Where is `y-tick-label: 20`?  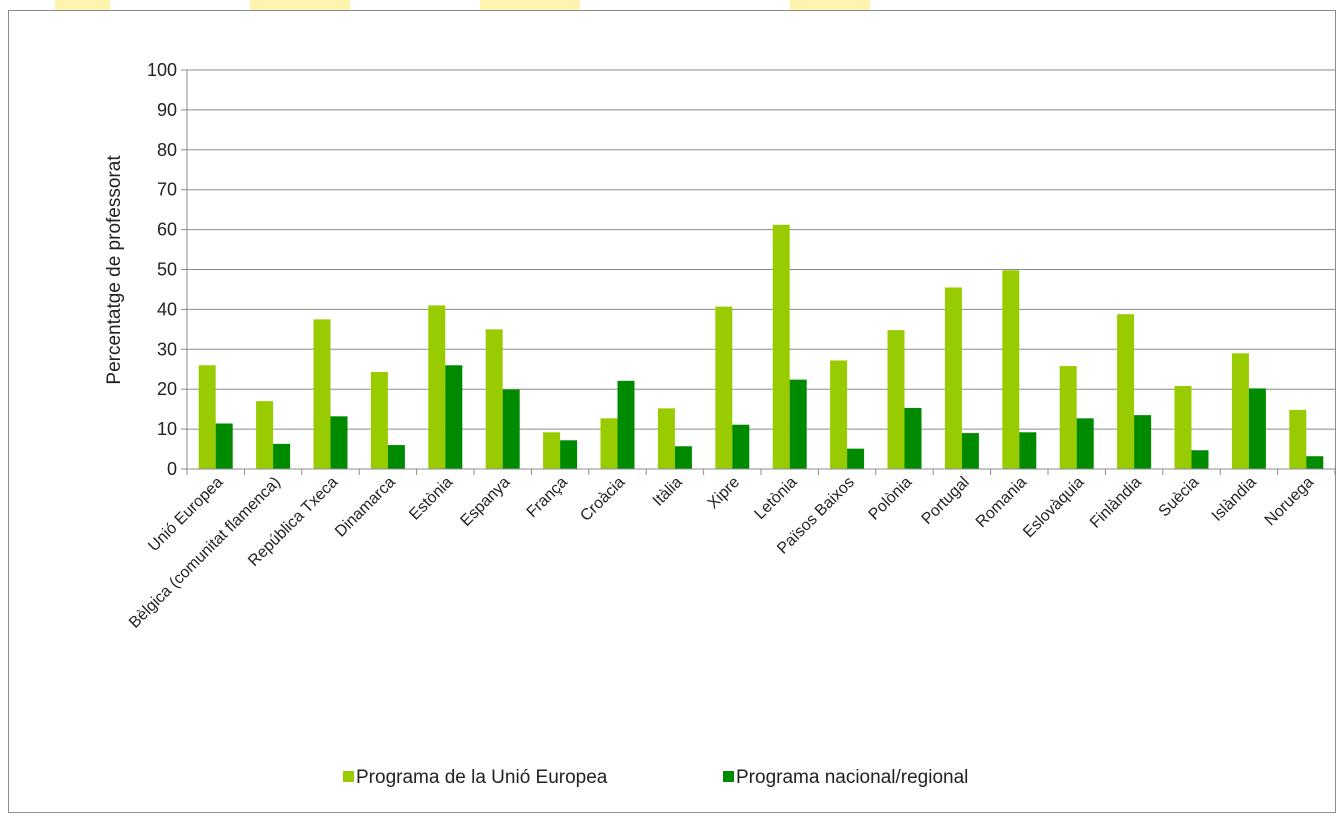
y-tick-label: 20 is located at coordinates (167, 389).